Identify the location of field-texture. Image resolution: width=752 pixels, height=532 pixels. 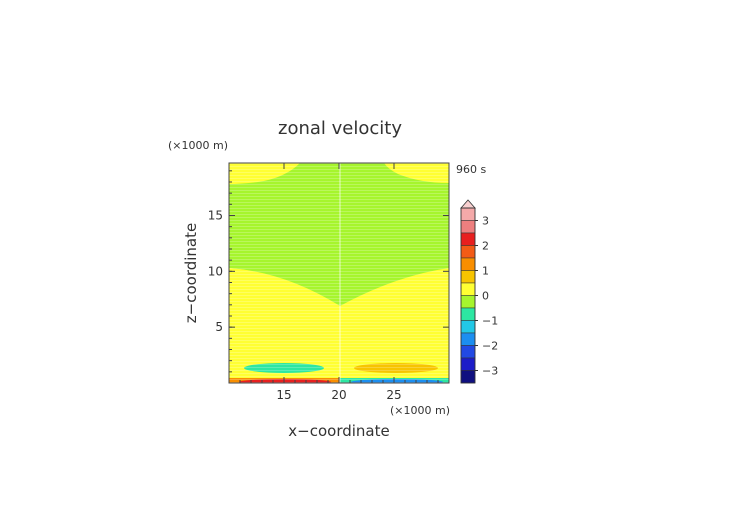
(339, 273).